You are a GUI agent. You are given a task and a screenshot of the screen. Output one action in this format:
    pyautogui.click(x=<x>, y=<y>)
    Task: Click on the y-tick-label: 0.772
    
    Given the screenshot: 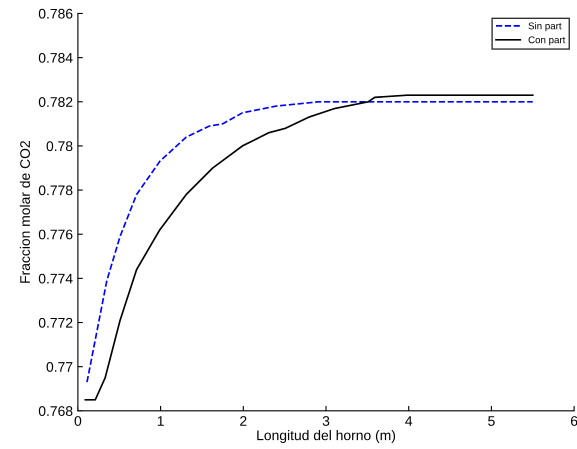 What is the action you would take?
    pyautogui.click(x=55, y=323)
    